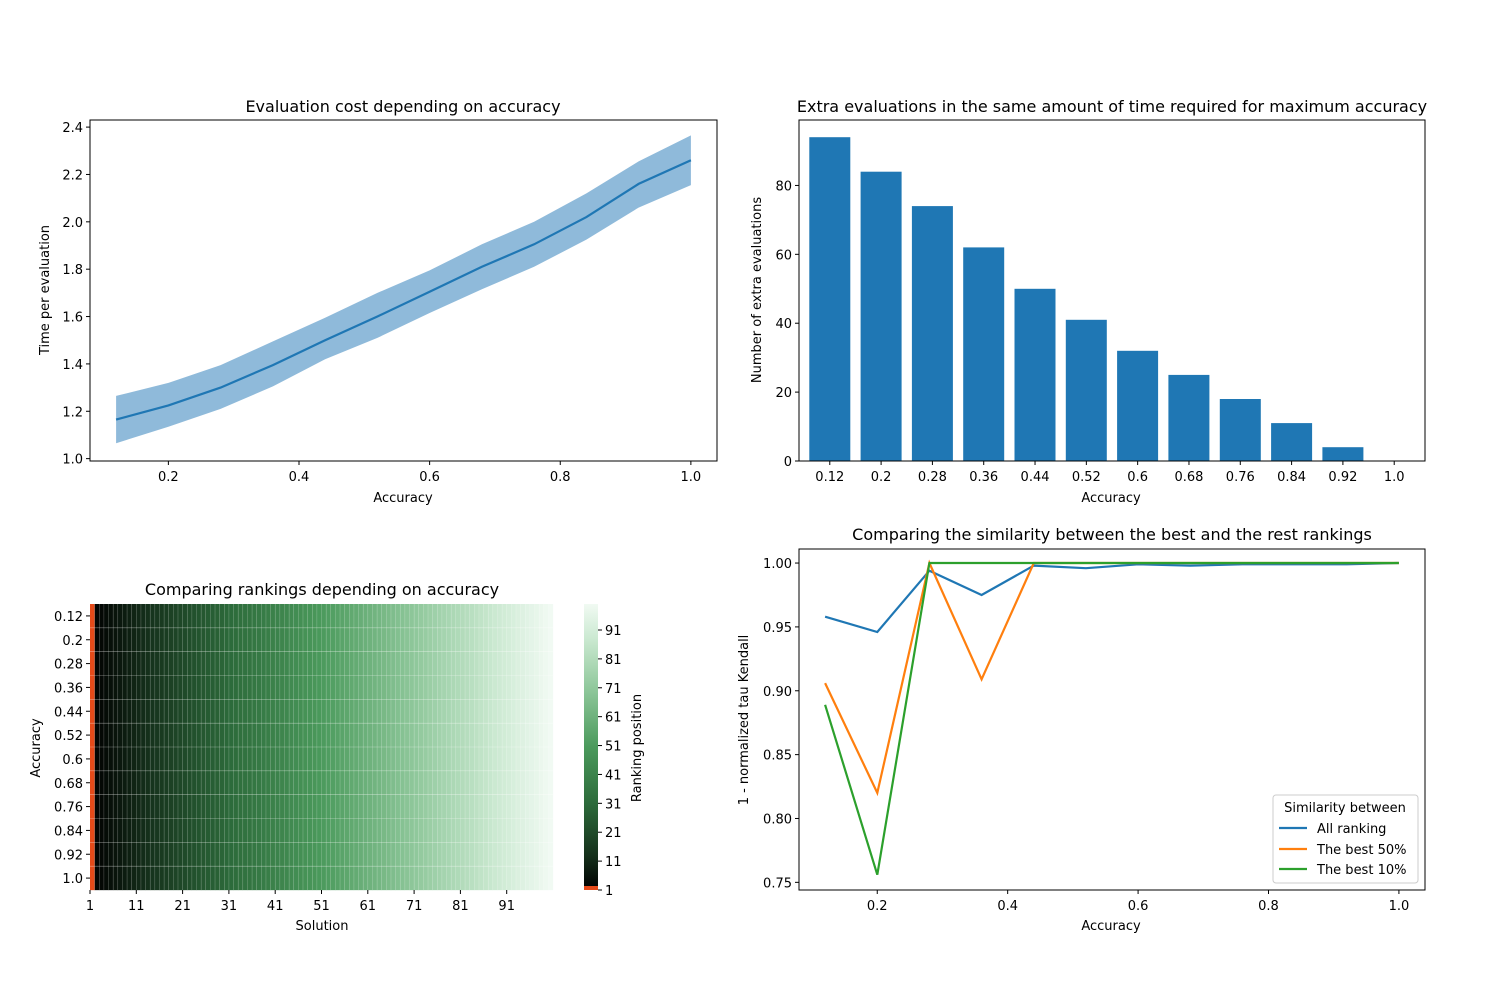  Describe the element at coordinates (68, 784) in the screenshot. I see `row-label: 0.68` at that location.